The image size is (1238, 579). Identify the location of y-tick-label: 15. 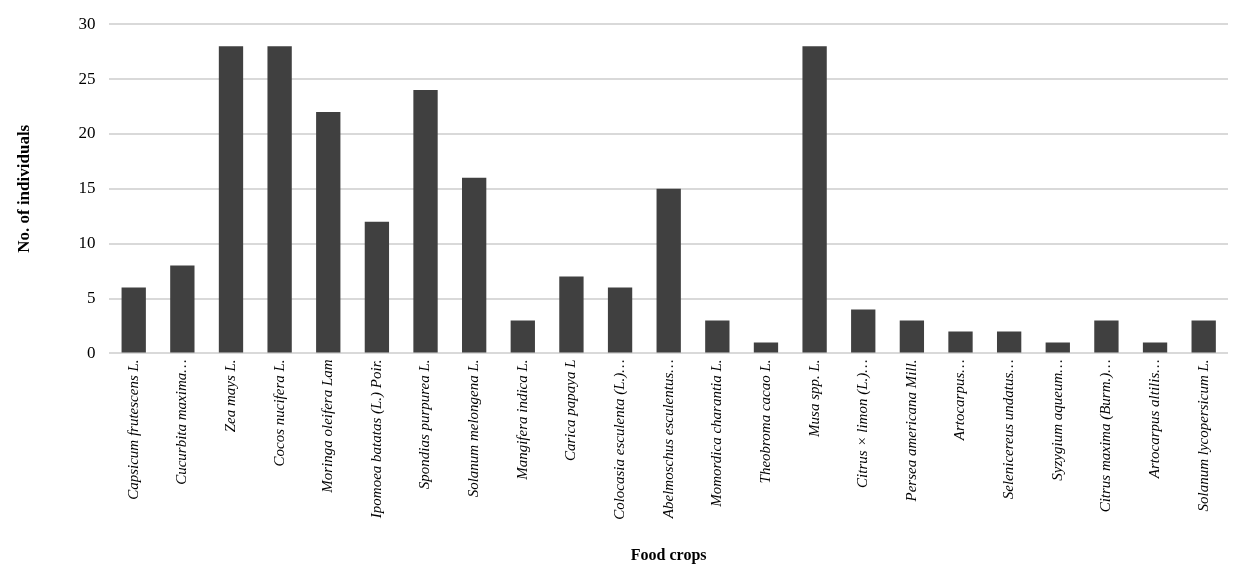
(87, 188).